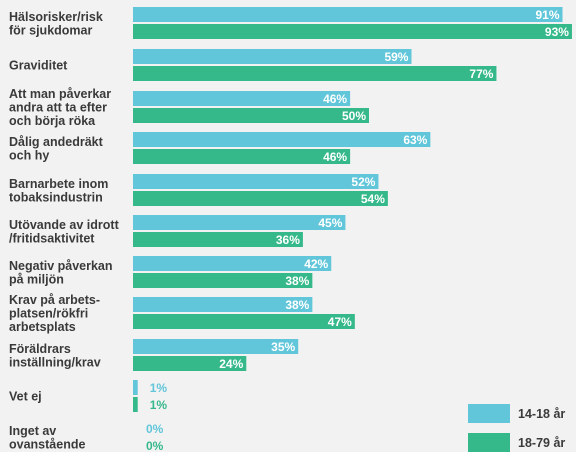 The height and width of the screenshot is (452, 576). Describe the element at coordinates (481, 74) in the screenshot. I see `data-label: 77%` at that location.